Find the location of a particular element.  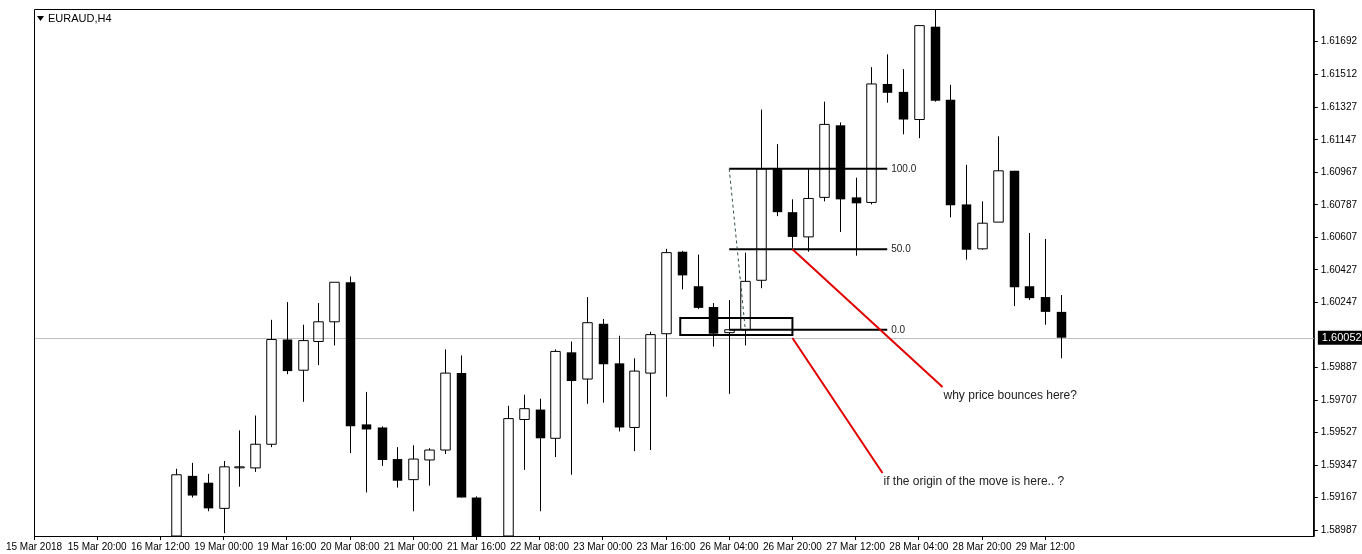

x-tick-label: 27 Mar 12:00 is located at coordinates (856, 546).